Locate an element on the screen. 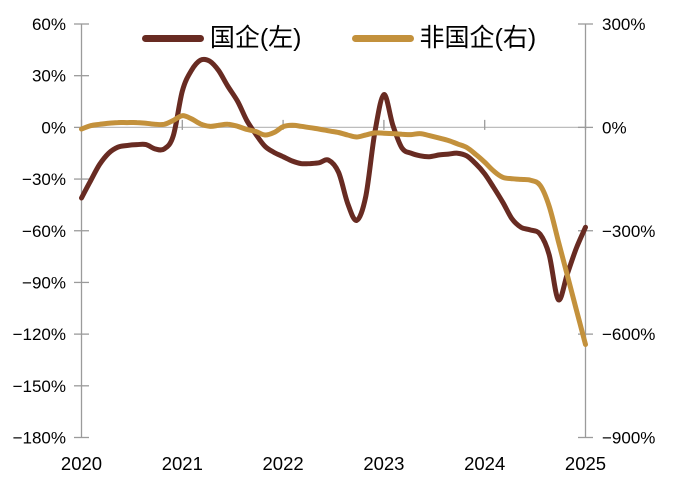 This screenshot has height=484, width=678. left-axis-tick-label: −60% is located at coordinates (44, 231).